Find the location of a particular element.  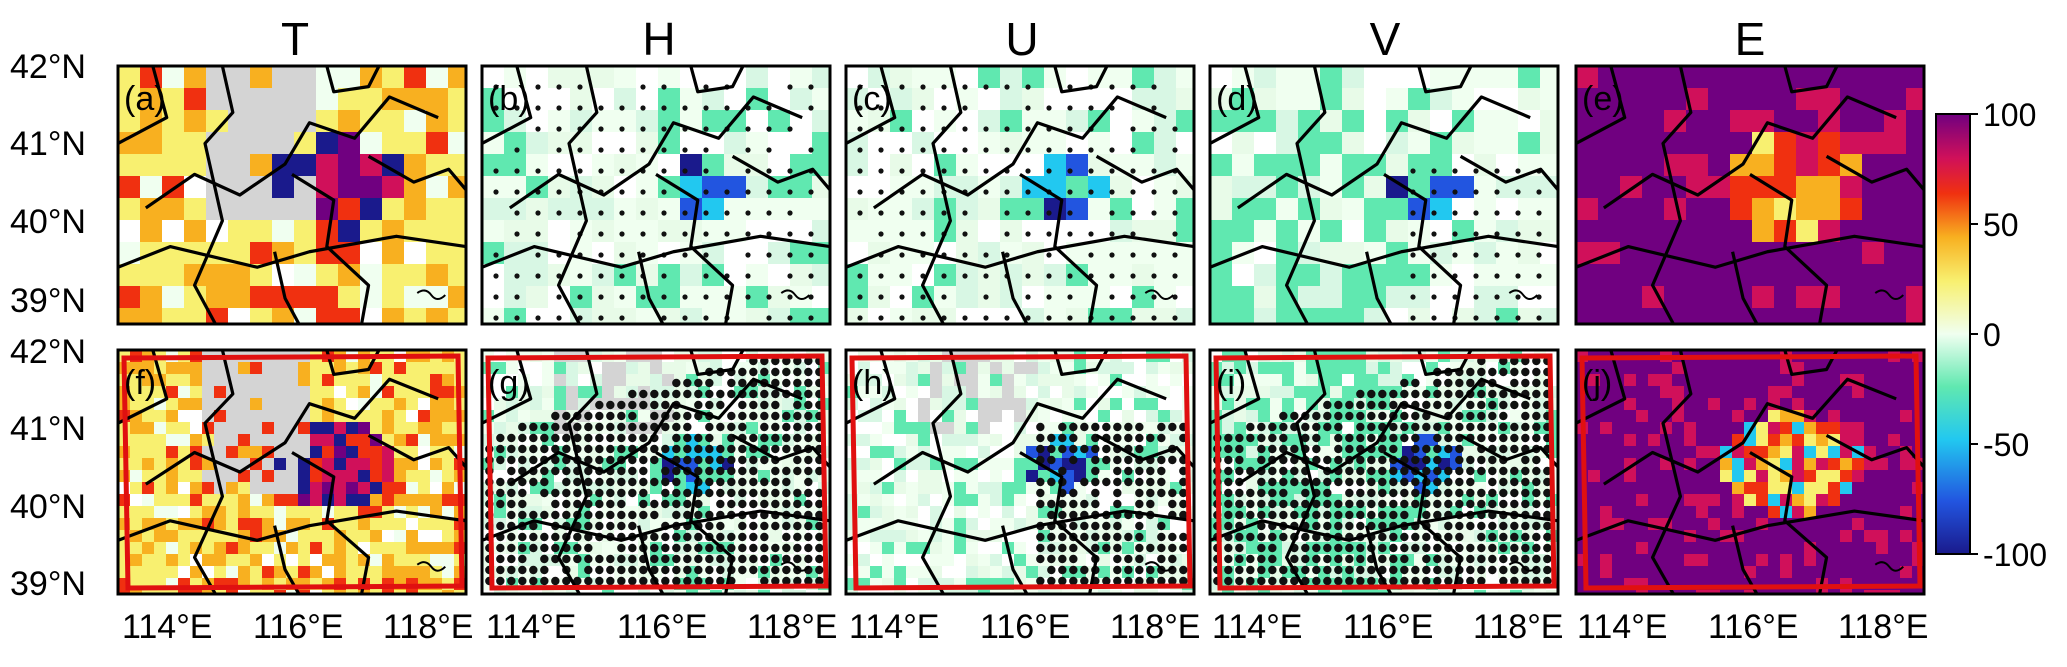

lon-label-118E: 118°E is located at coordinates (1518, 627).